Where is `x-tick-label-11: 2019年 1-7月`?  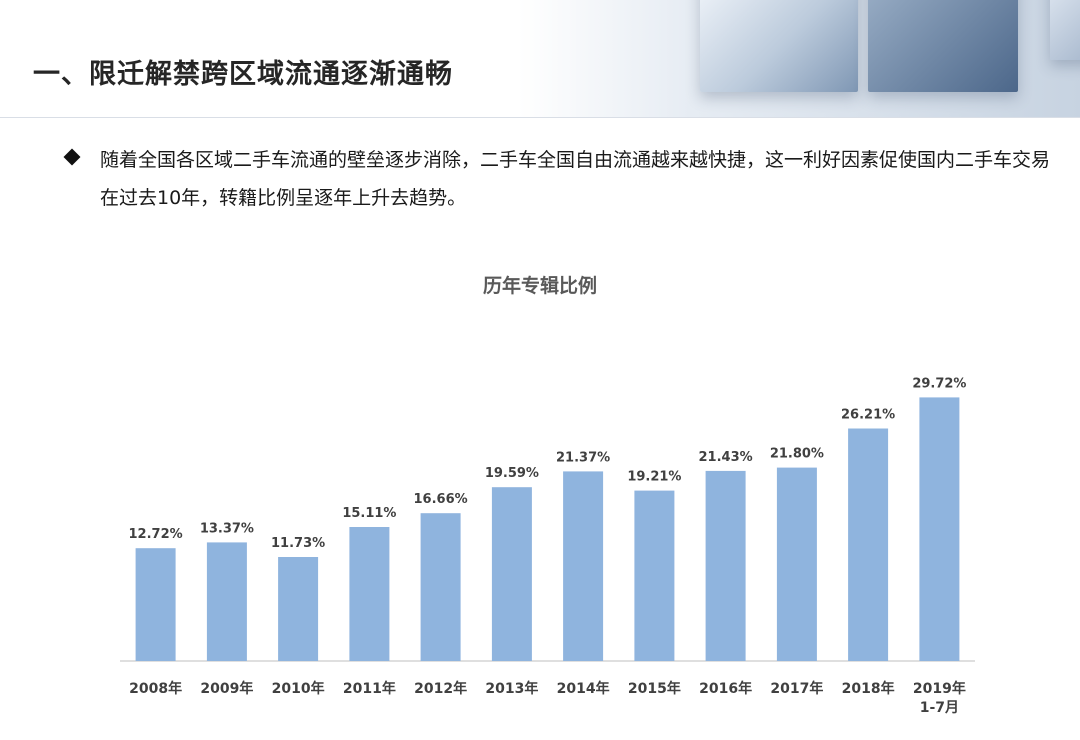
x-tick-label-11: 2019年 1-7月 is located at coordinates (939, 698).